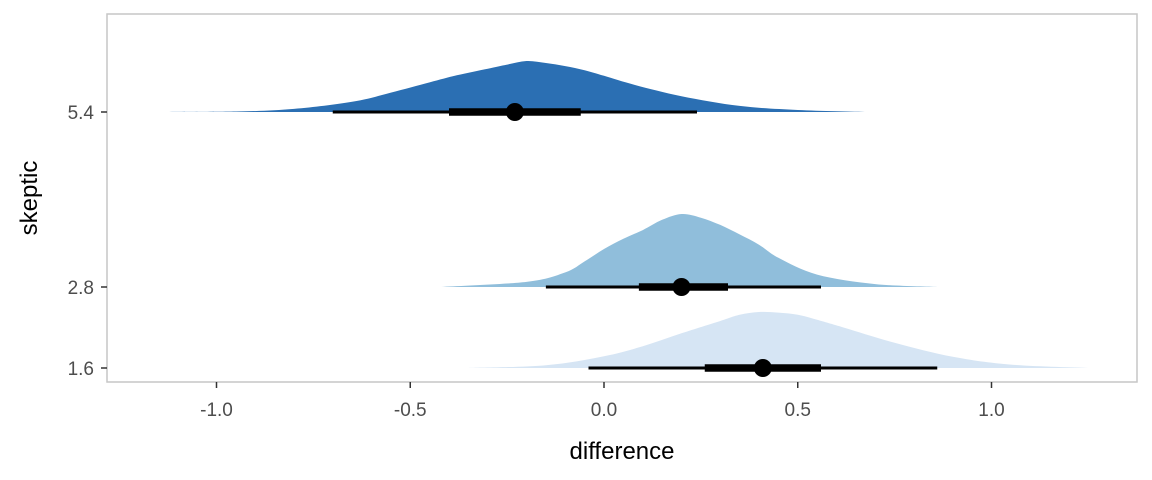 This screenshot has width=1152, height=480. What do you see at coordinates (681, 287) in the screenshot?
I see `median-point-2.8` at bounding box center [681, 287].